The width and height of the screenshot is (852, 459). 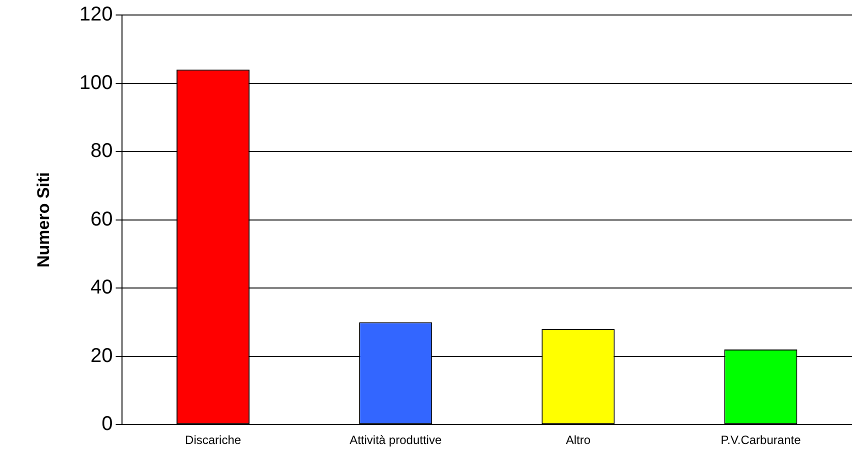 I want to click on x-tick-label: Altro, so click(x=578, y=440).